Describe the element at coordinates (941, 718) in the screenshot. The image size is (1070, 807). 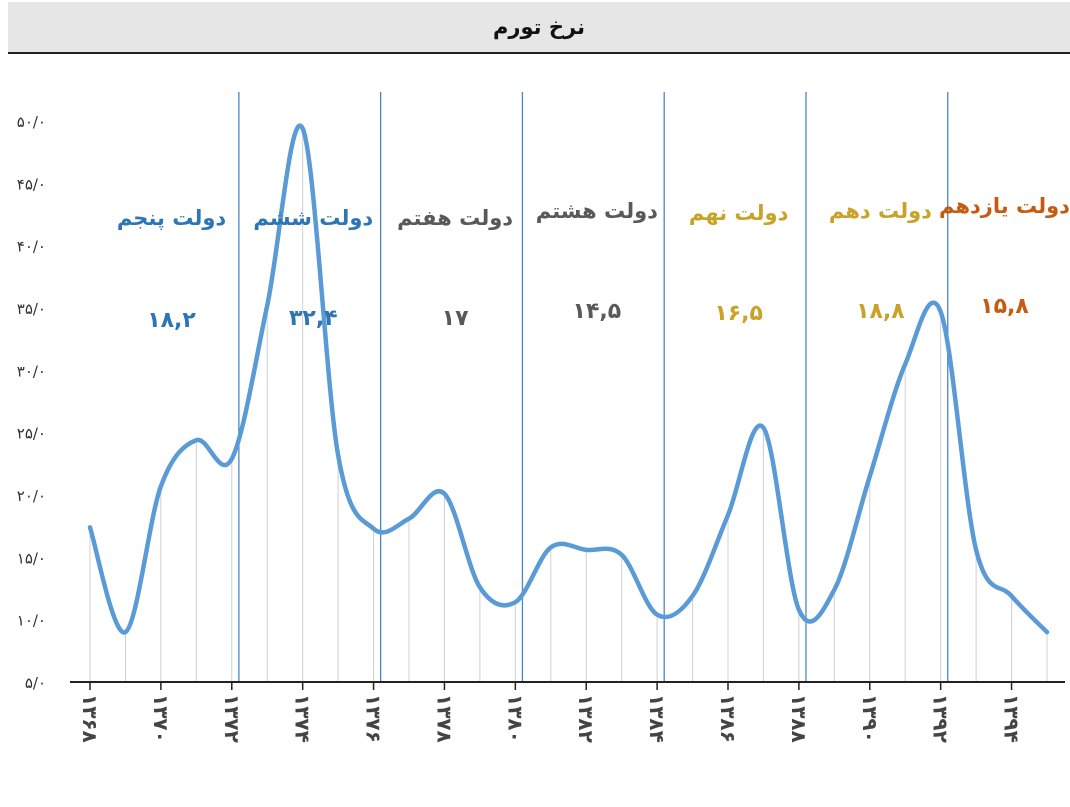
I see `x-tick-label: ۱۳۹۲` at that location.